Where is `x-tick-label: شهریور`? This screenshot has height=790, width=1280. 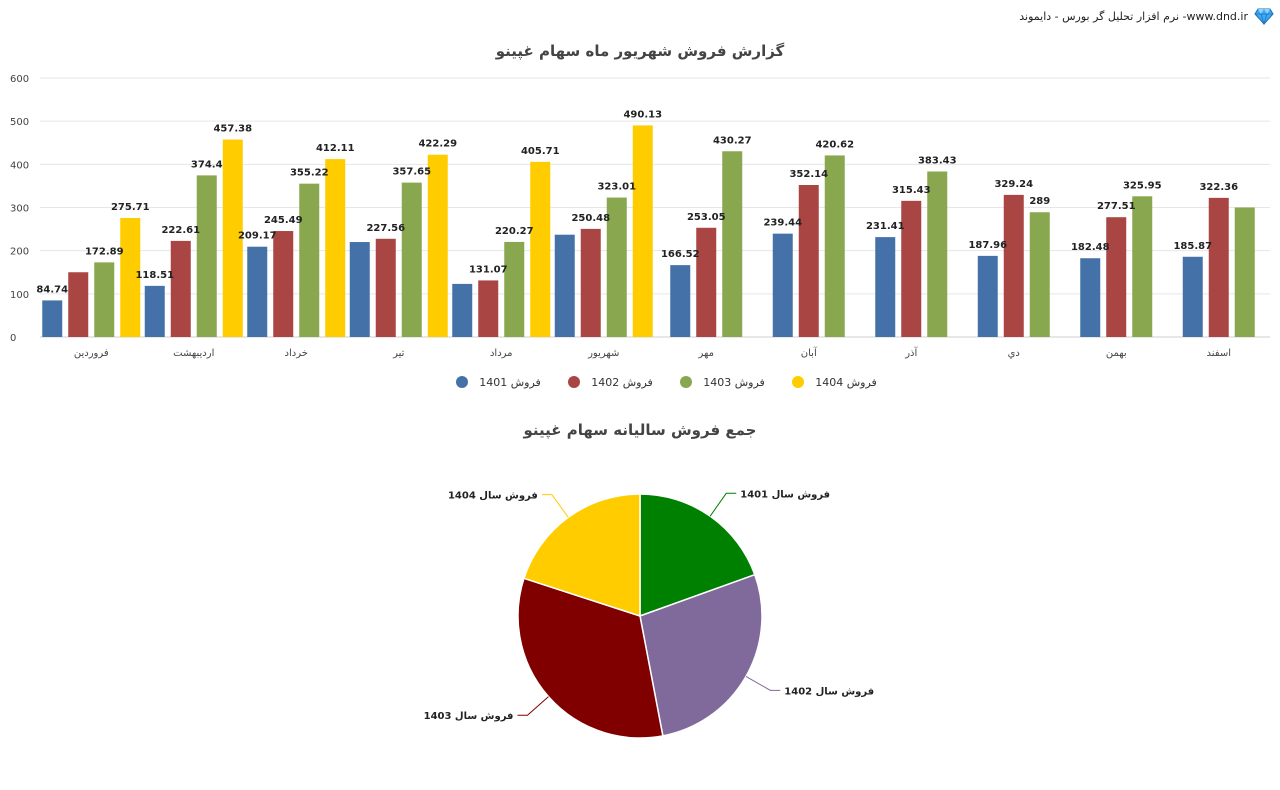 x-tick-label: شهریور is located at coordinates (603, 353).